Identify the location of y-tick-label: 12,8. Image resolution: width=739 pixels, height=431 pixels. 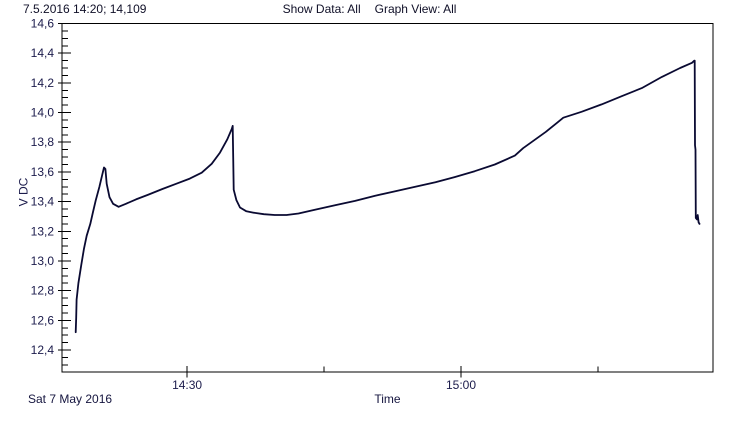
(43, 291).